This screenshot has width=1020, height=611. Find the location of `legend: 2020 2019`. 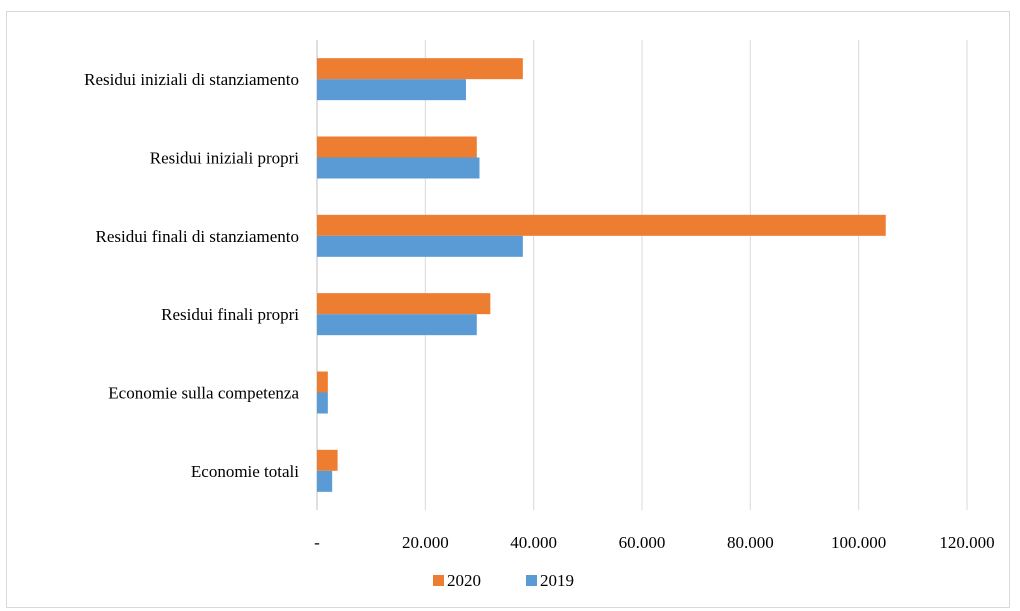

legend: 2020 2019 is located at coordinates (503, 580).